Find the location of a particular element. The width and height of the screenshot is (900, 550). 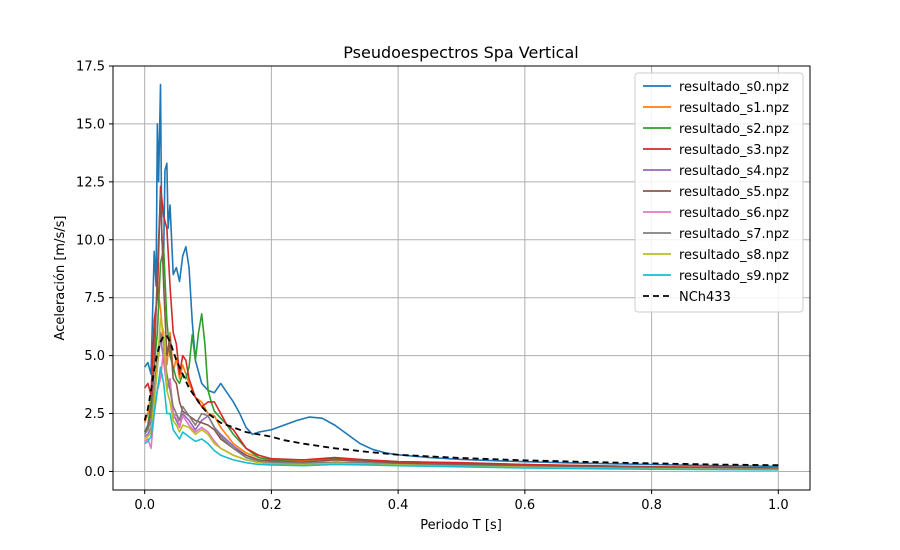

y-axis-title: Aceleración [m/s/s] is located at coordinates (60, 278).